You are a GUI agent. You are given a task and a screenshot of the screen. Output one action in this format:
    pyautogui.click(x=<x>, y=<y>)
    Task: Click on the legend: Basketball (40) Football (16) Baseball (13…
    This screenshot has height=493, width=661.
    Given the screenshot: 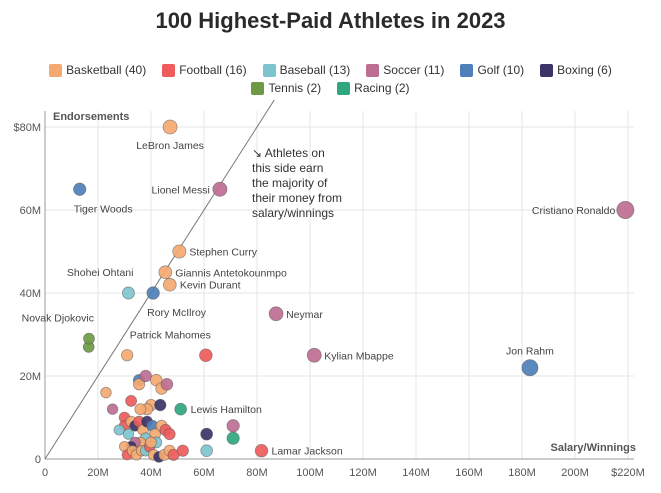 What is the action you would take?
    pyautogui.click(x=330, y=79)
    